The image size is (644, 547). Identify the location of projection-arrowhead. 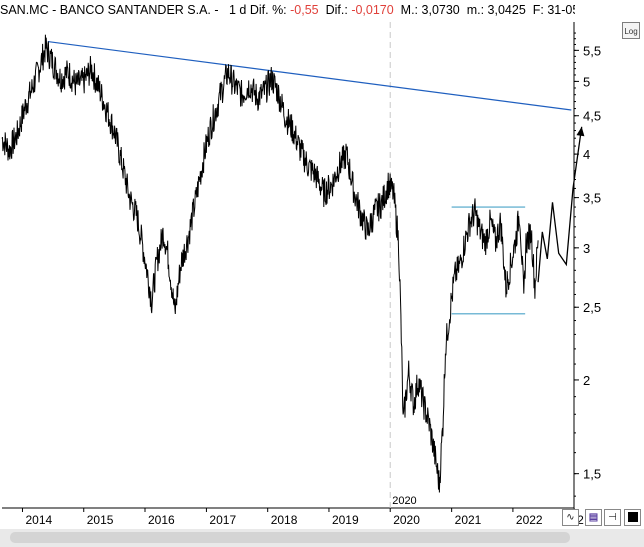
(580, 131).